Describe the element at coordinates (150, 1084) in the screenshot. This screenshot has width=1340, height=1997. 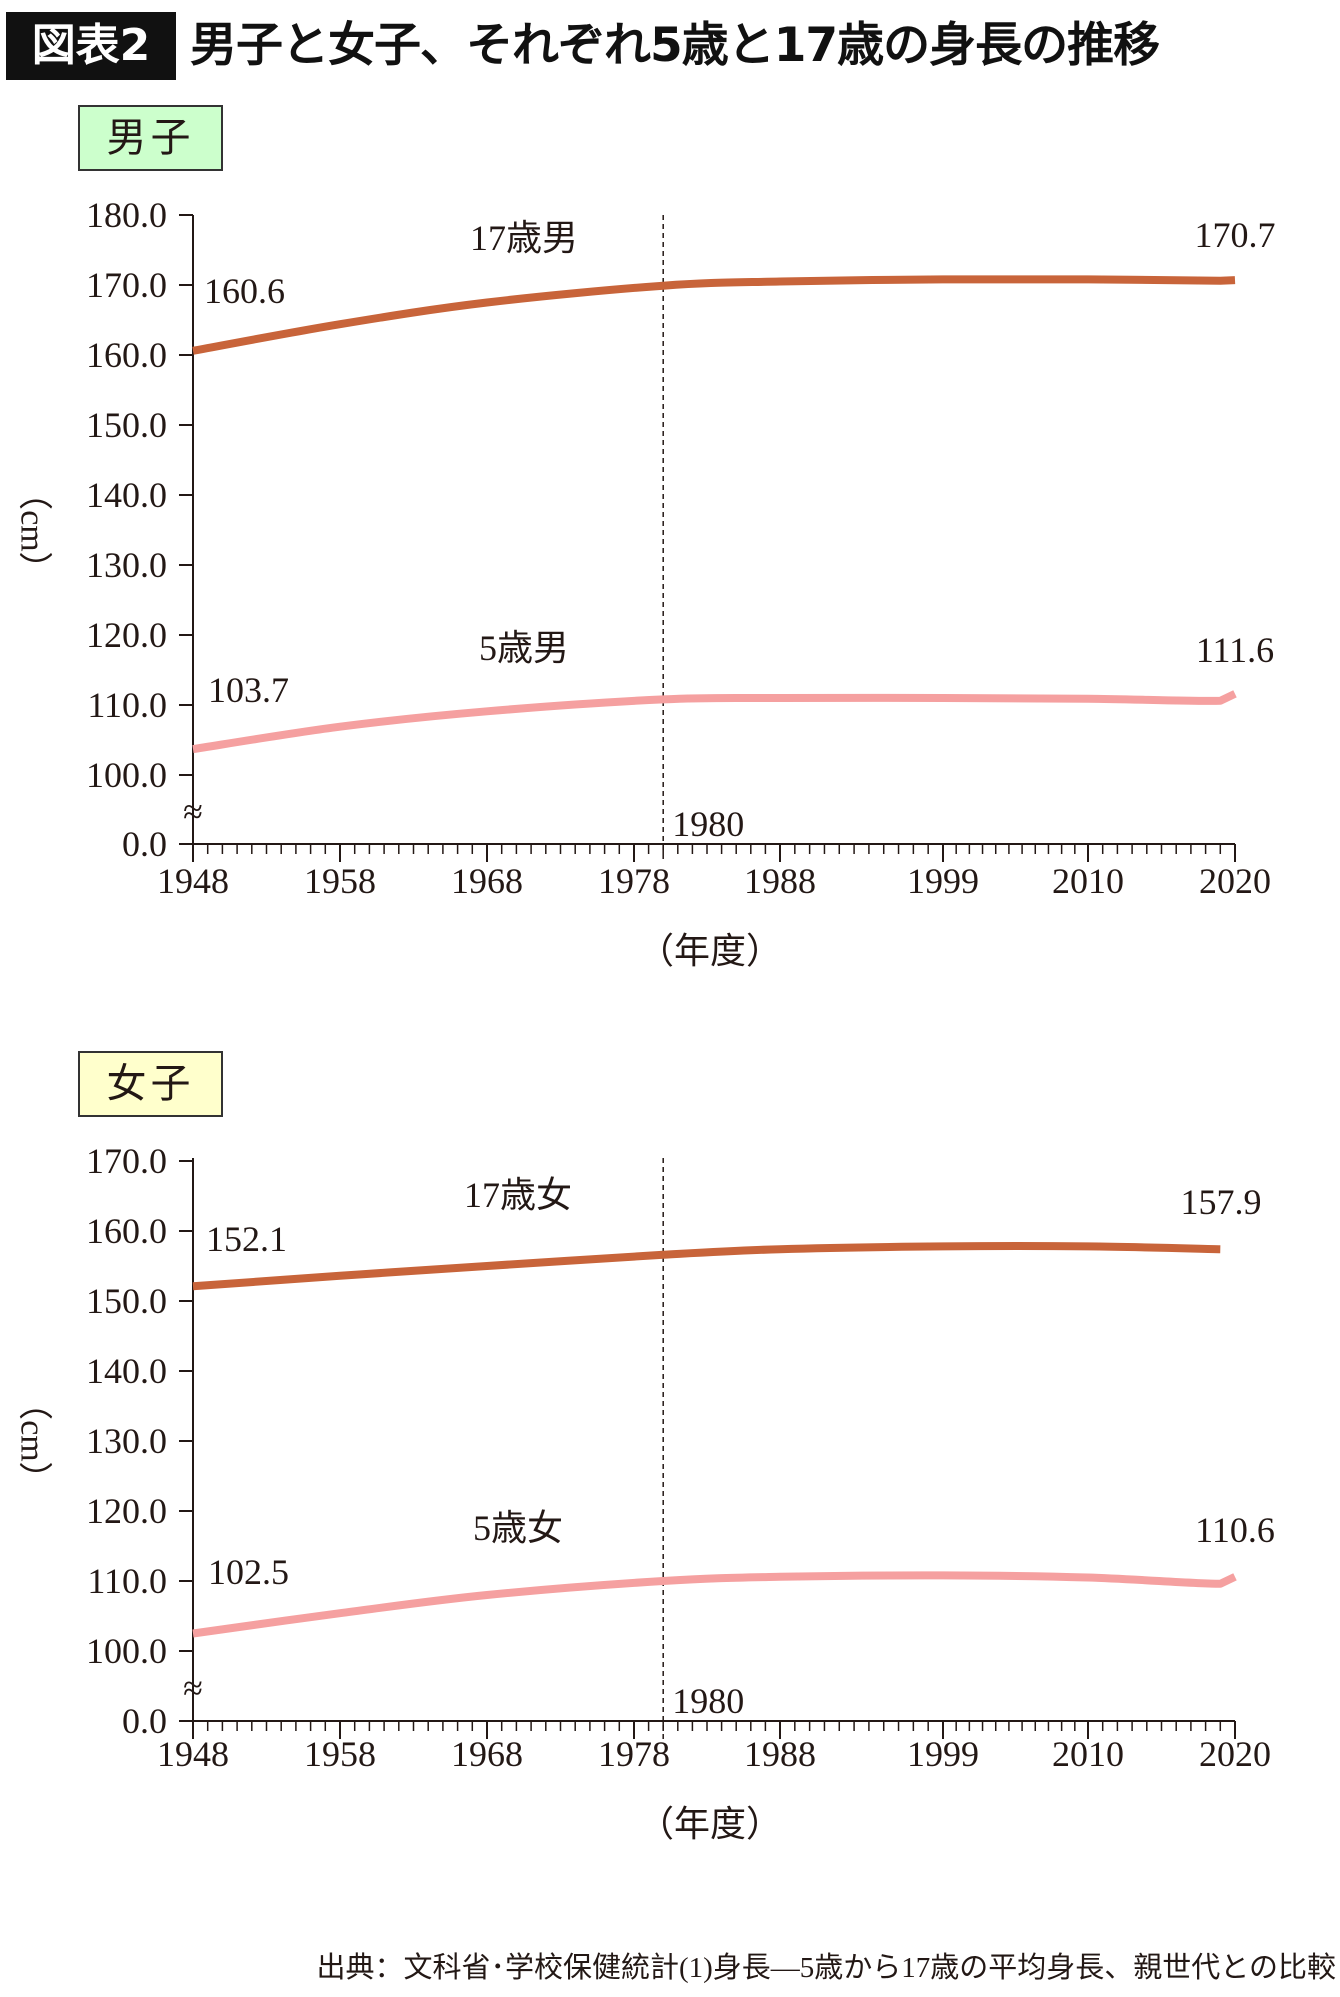
I see `panel-label-female: 女子` at that location.